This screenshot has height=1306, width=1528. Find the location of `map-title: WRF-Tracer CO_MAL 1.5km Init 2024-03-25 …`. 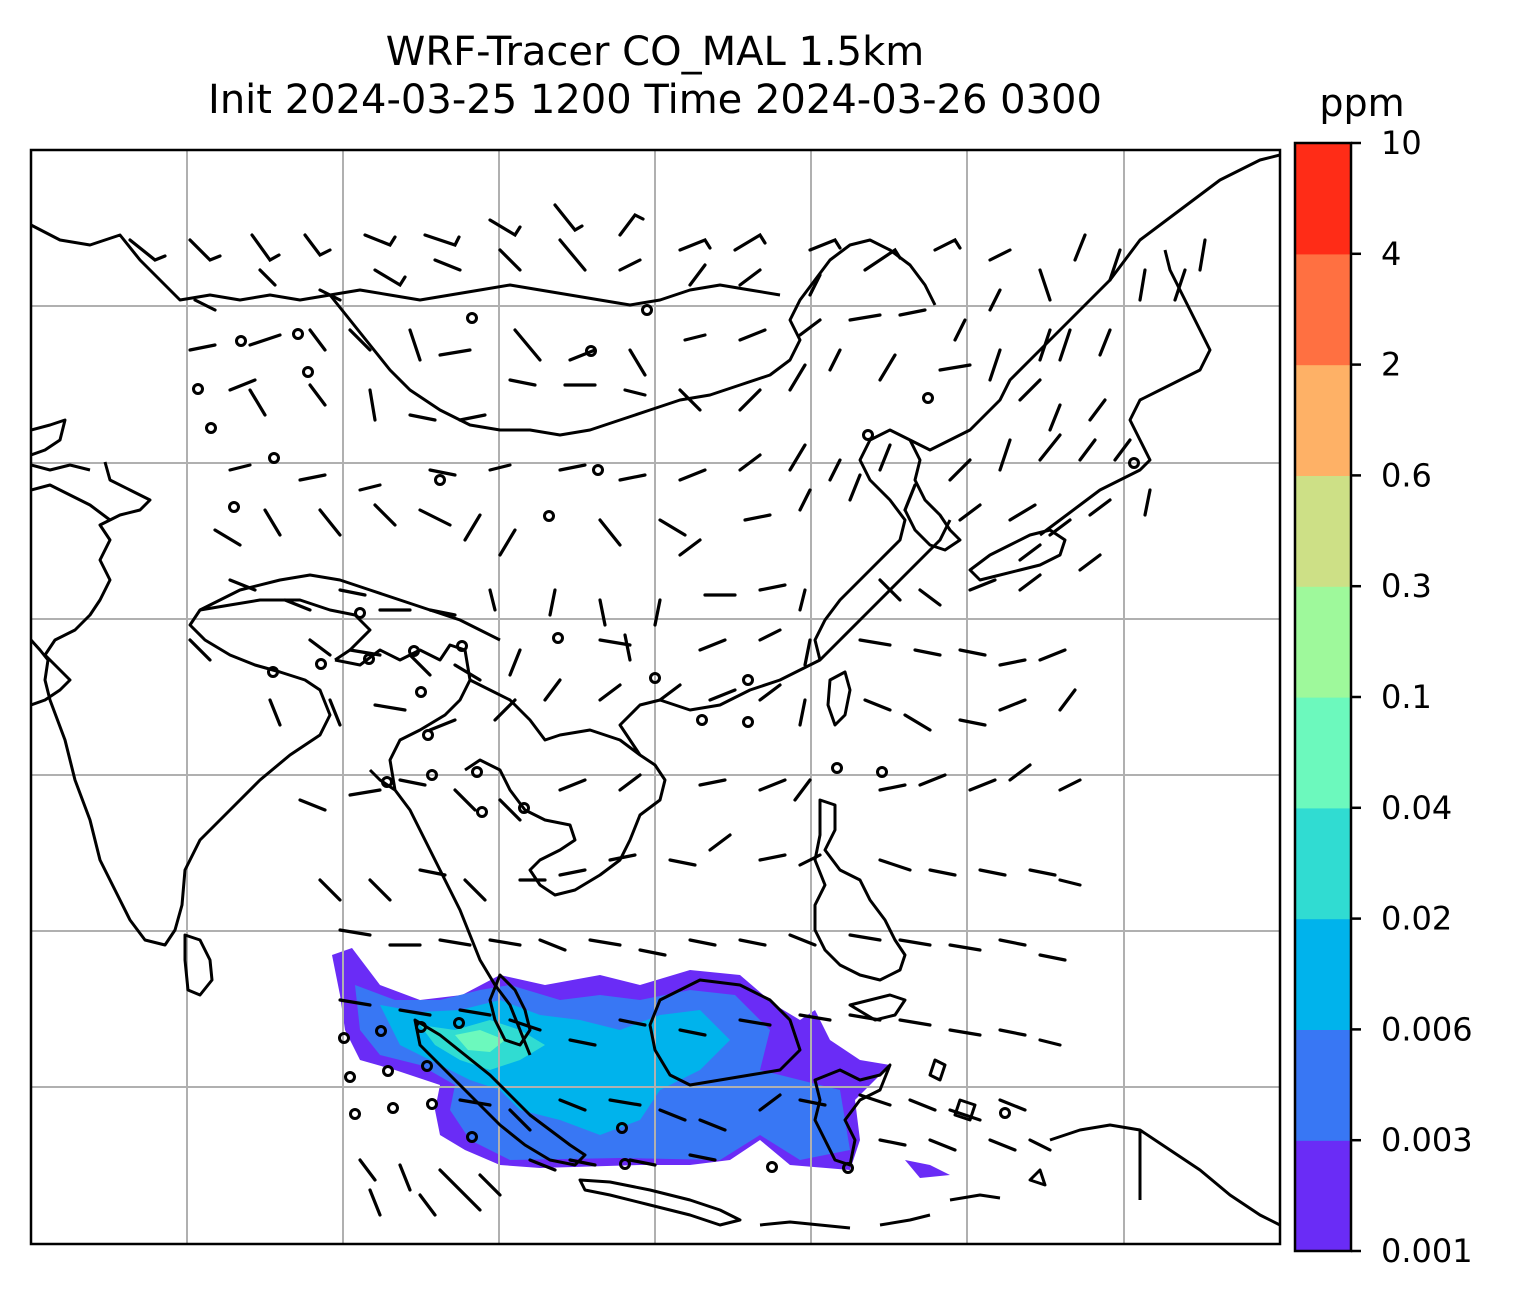

map-title: WRF-Tracer CO_MAL 1.5km Init 2024-03-25 … is located at coordinates (655, 76).